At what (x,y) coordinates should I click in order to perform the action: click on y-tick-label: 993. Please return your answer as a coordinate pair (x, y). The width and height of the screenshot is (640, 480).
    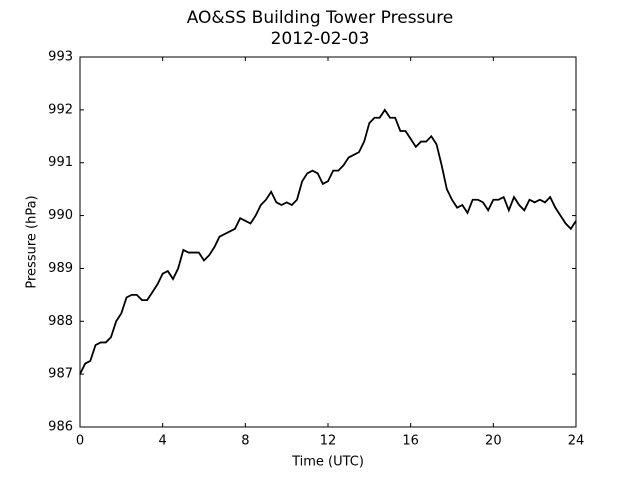
    Looking at the image, I should click on (60, 57).